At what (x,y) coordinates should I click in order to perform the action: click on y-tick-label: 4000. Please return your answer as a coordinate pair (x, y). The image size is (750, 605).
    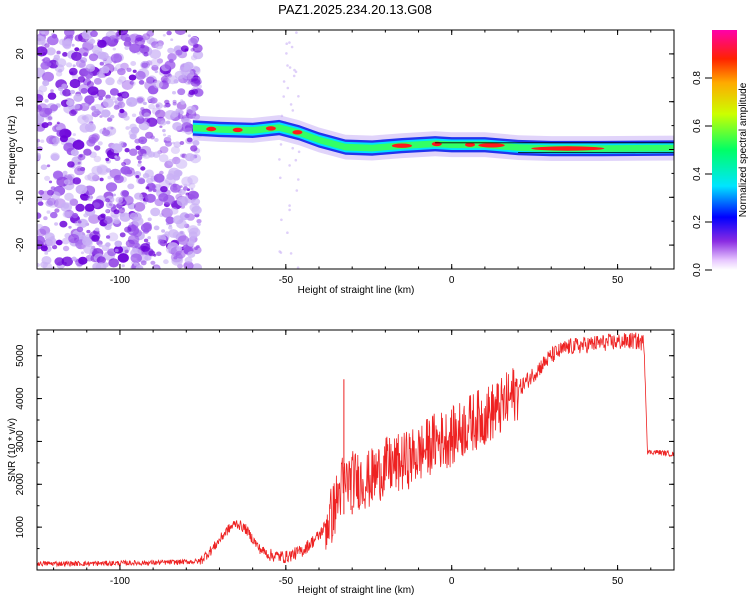
    Looking at the image, I should click on (20, 398).